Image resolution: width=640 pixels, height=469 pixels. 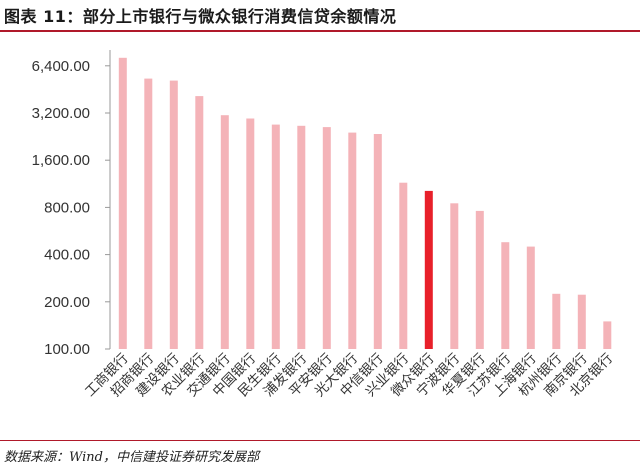 I want to click on y-tick-label: 100.00, so click(x=67, y=349).